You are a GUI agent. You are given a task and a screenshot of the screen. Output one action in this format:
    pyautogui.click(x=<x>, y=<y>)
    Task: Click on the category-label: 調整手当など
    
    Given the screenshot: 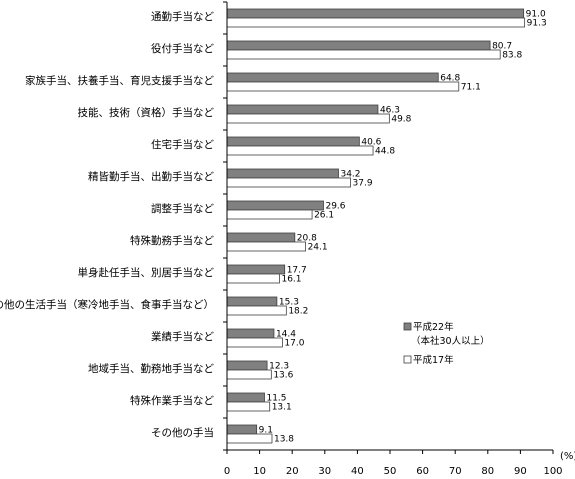 What is the action you would take?
    pyautogui.click(x=182, y=208)
    